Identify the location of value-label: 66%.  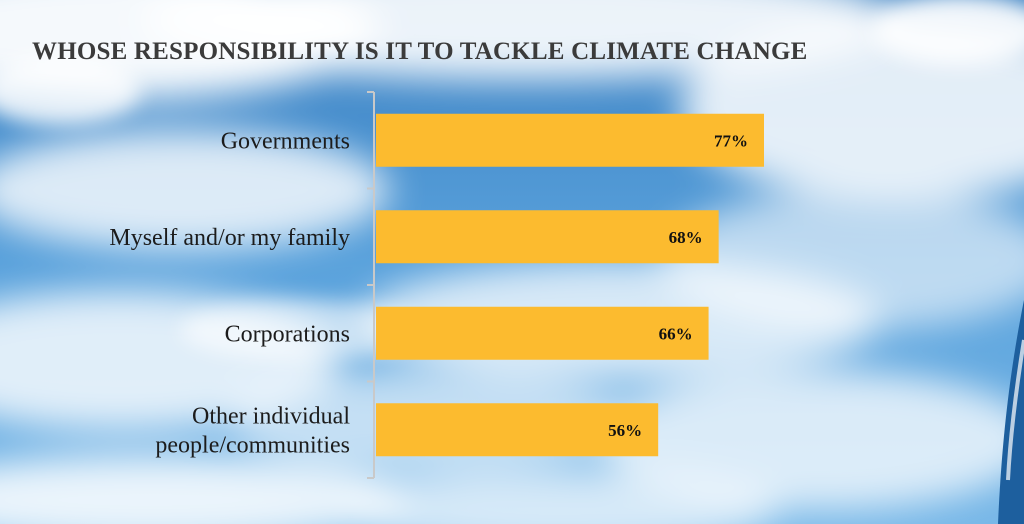
(676, 333).